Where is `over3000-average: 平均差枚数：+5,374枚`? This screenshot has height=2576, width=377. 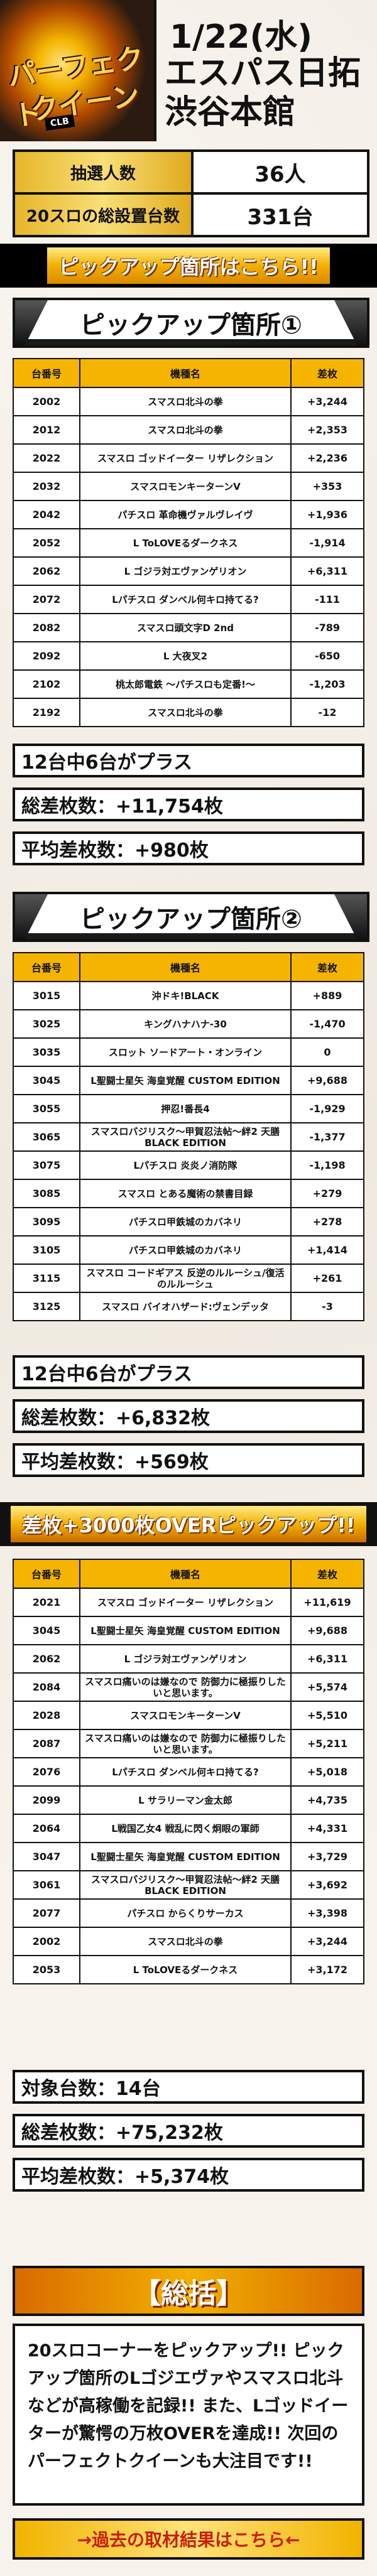 over3000-average: 平均差枚数：+5,374枚 is located at coordinates (188, 2175).